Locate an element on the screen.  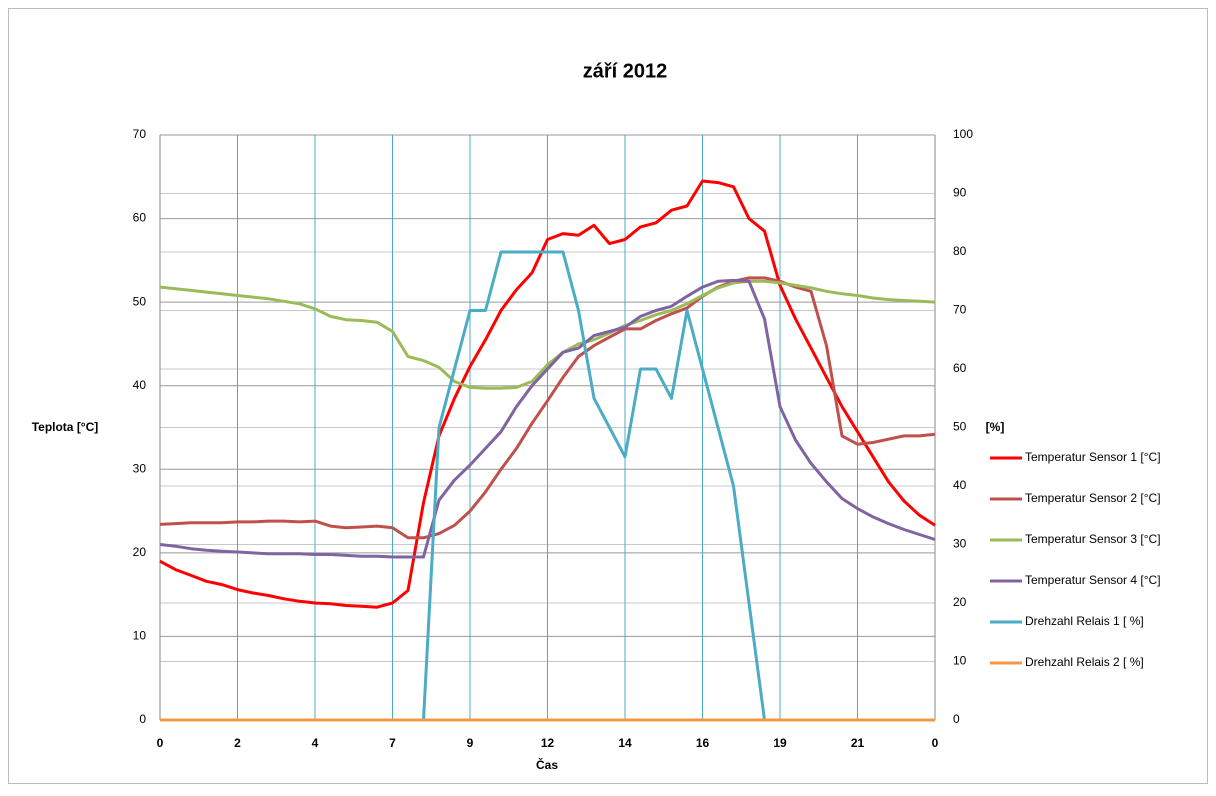
legend-label: Temperatur Sensor 1 [°C] is located at coordinates (1093, 457).